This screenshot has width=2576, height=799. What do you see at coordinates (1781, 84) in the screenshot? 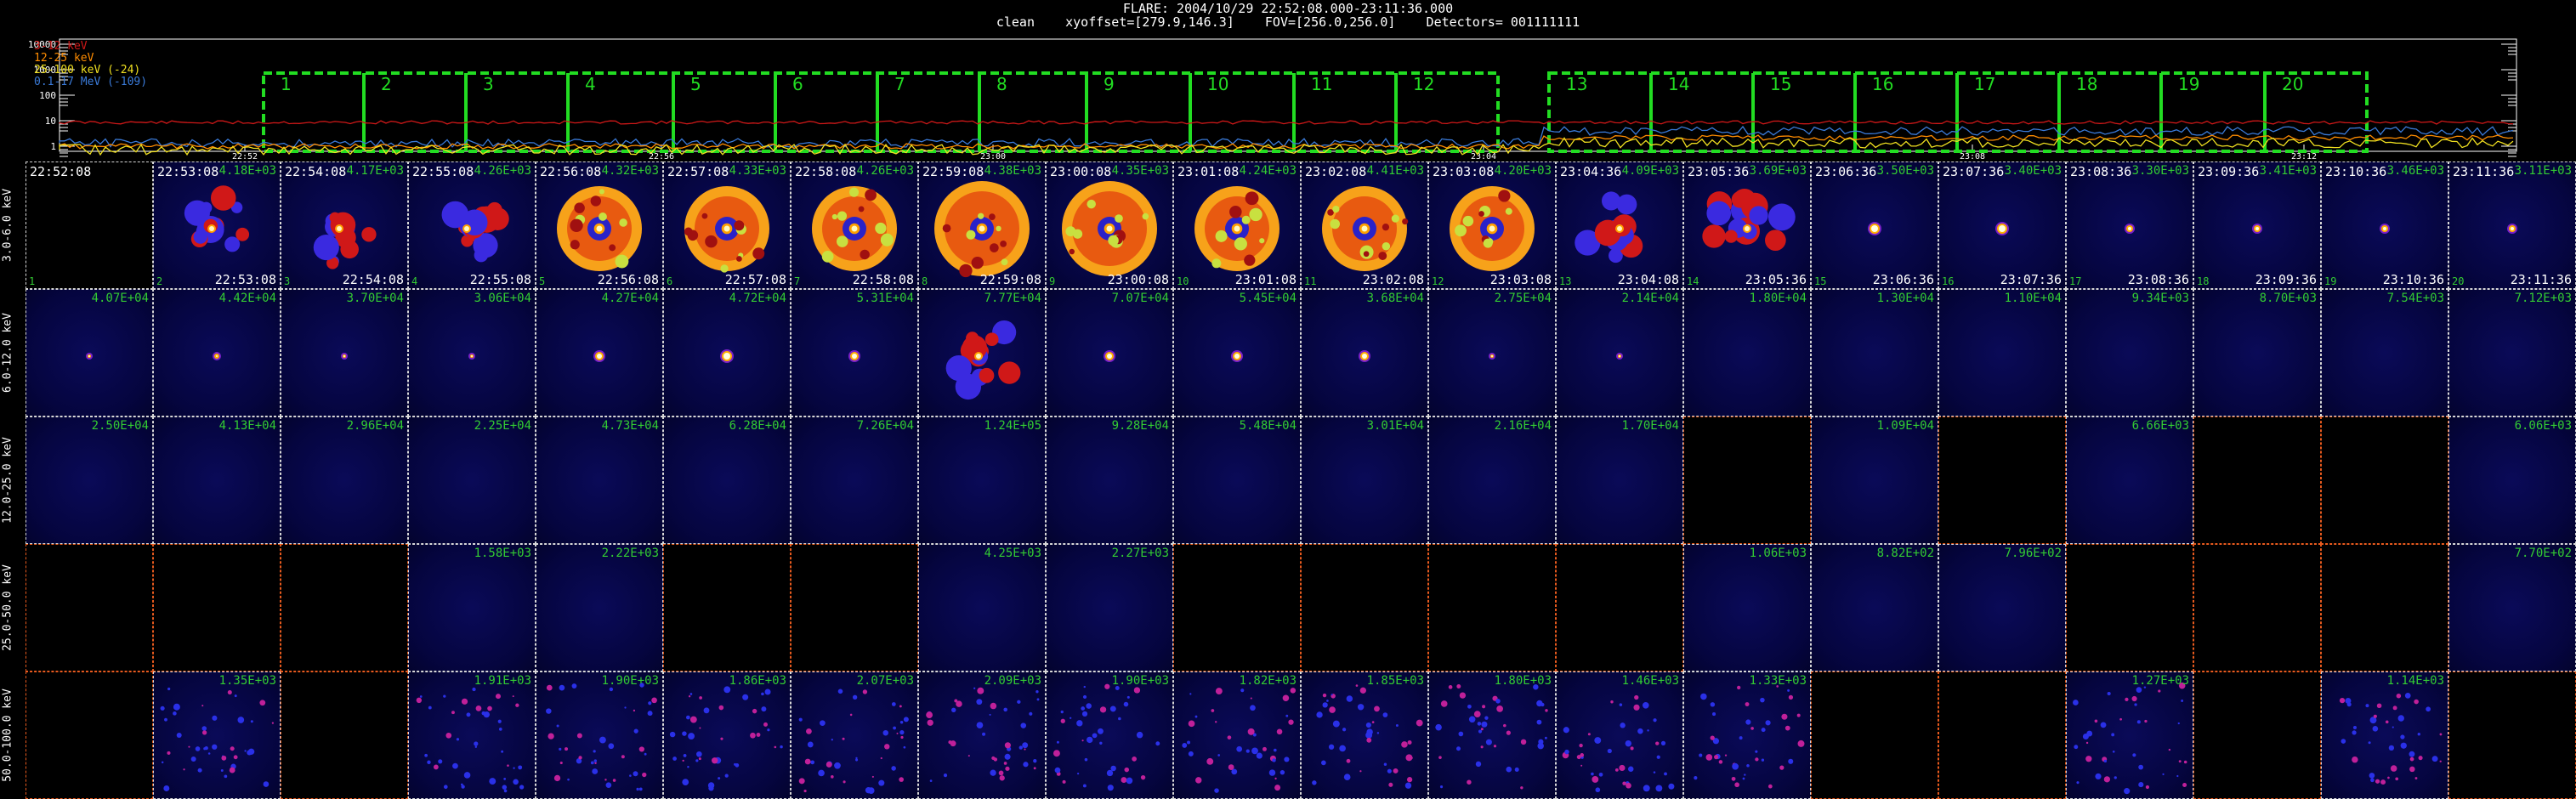
I see `interval-label: 15` at bounding box center [1781, 84].